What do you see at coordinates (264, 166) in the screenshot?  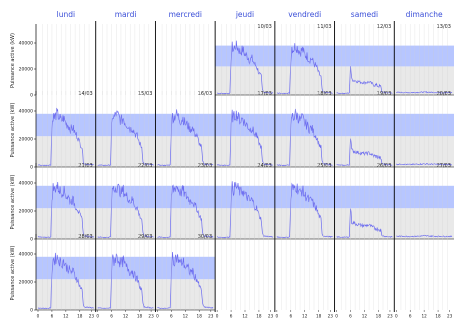 I see `date-label: 24/03` at bounding box center [264, 166].